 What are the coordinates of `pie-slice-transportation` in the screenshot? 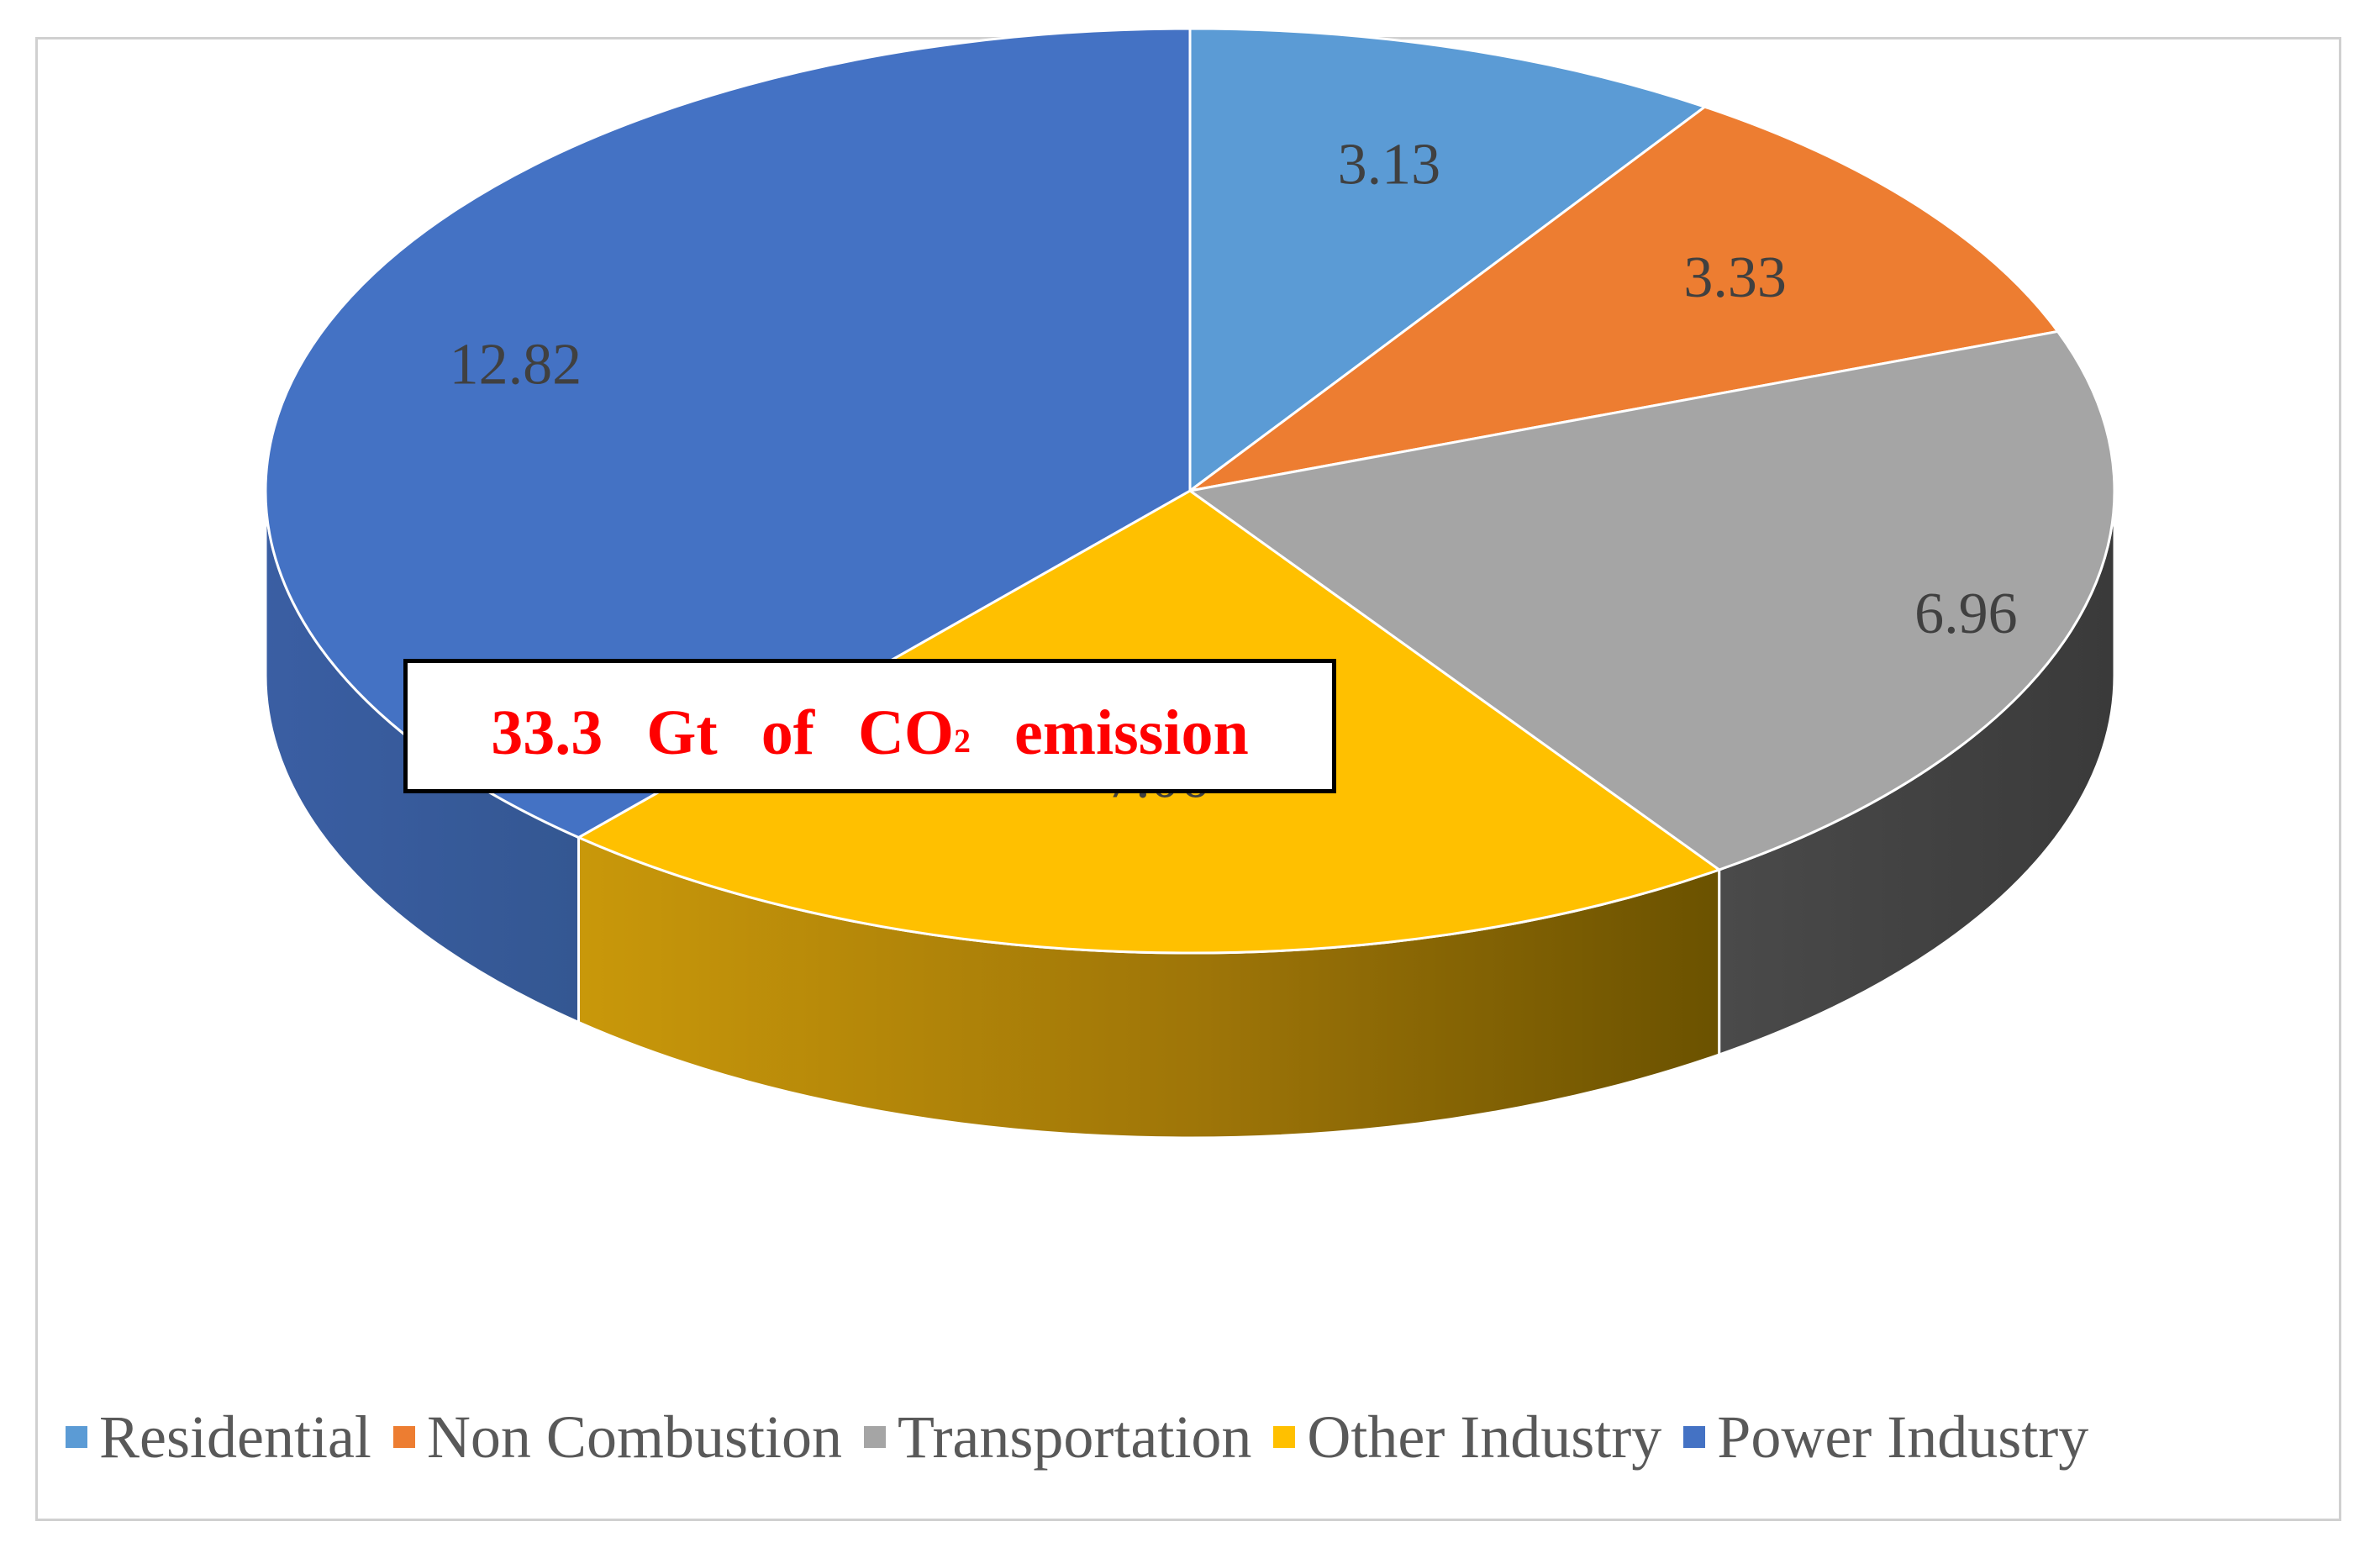 It's located at (1651, 600).